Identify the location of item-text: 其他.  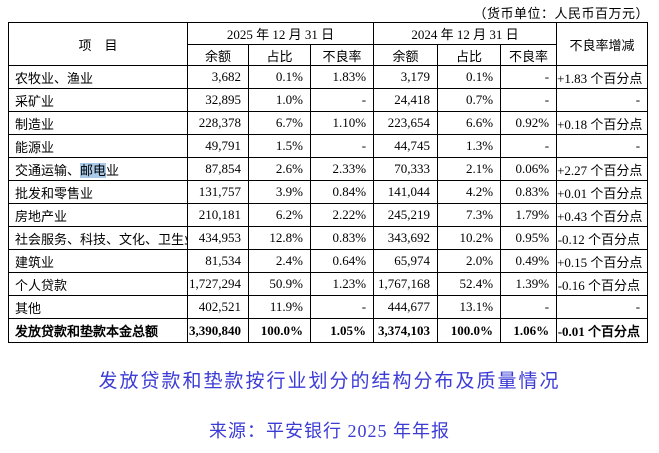
(28, 308).